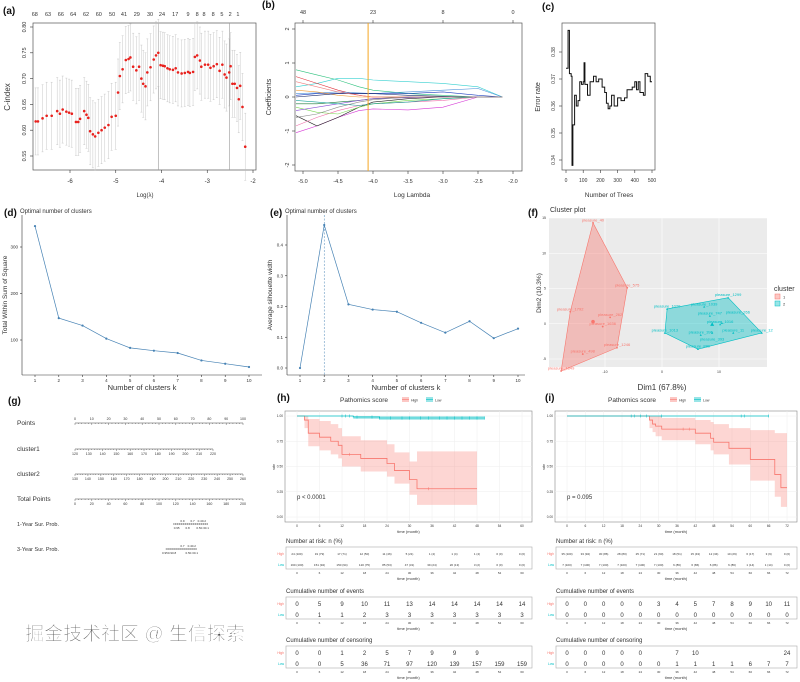  Describe the element at coordinates (192, 546) in the screenshot. I see `scale-tick-label: 0.40.2` at that location.